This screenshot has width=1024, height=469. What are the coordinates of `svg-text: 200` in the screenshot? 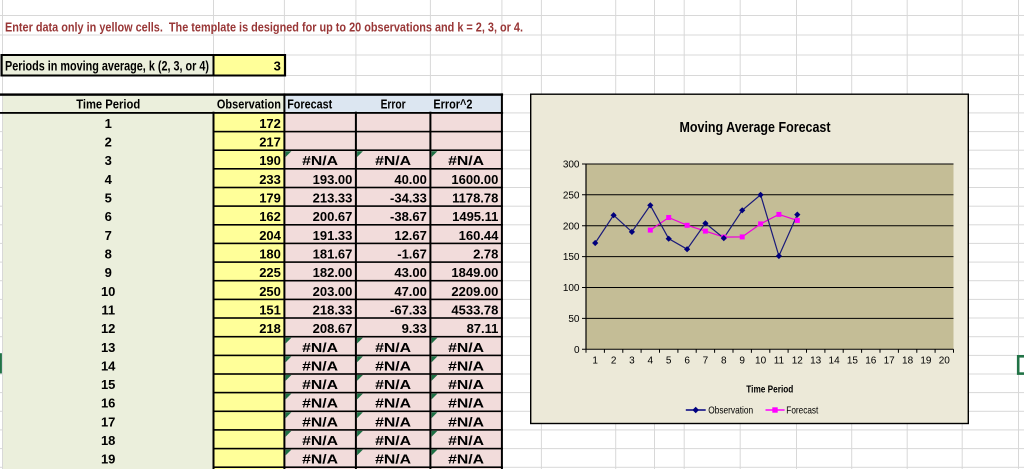 It's located at (571, 226).